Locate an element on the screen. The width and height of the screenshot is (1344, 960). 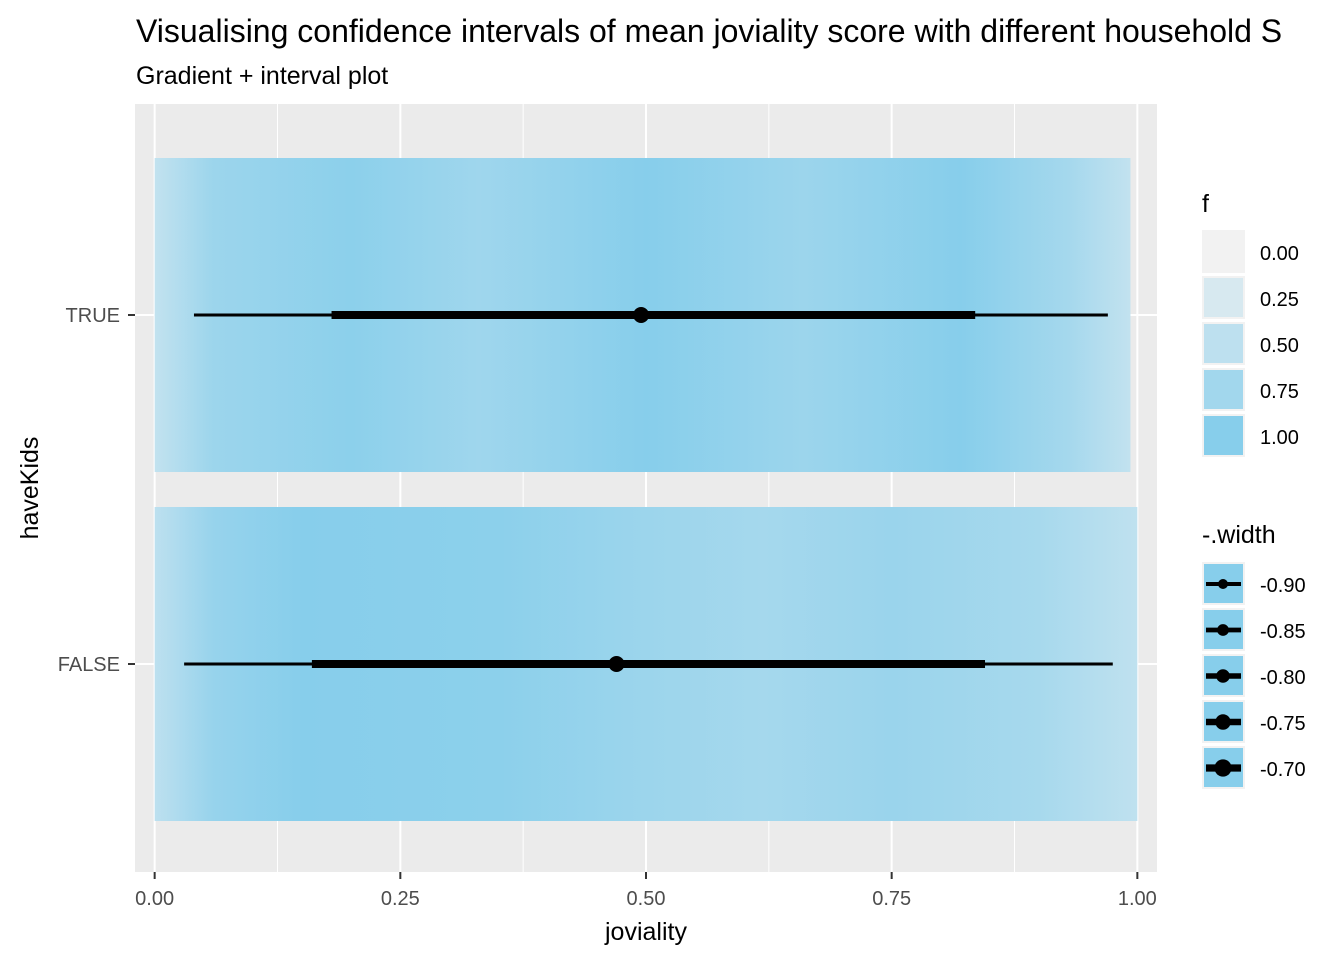
legend-width-label: -0.75 is located at coordinates (1283, 724).